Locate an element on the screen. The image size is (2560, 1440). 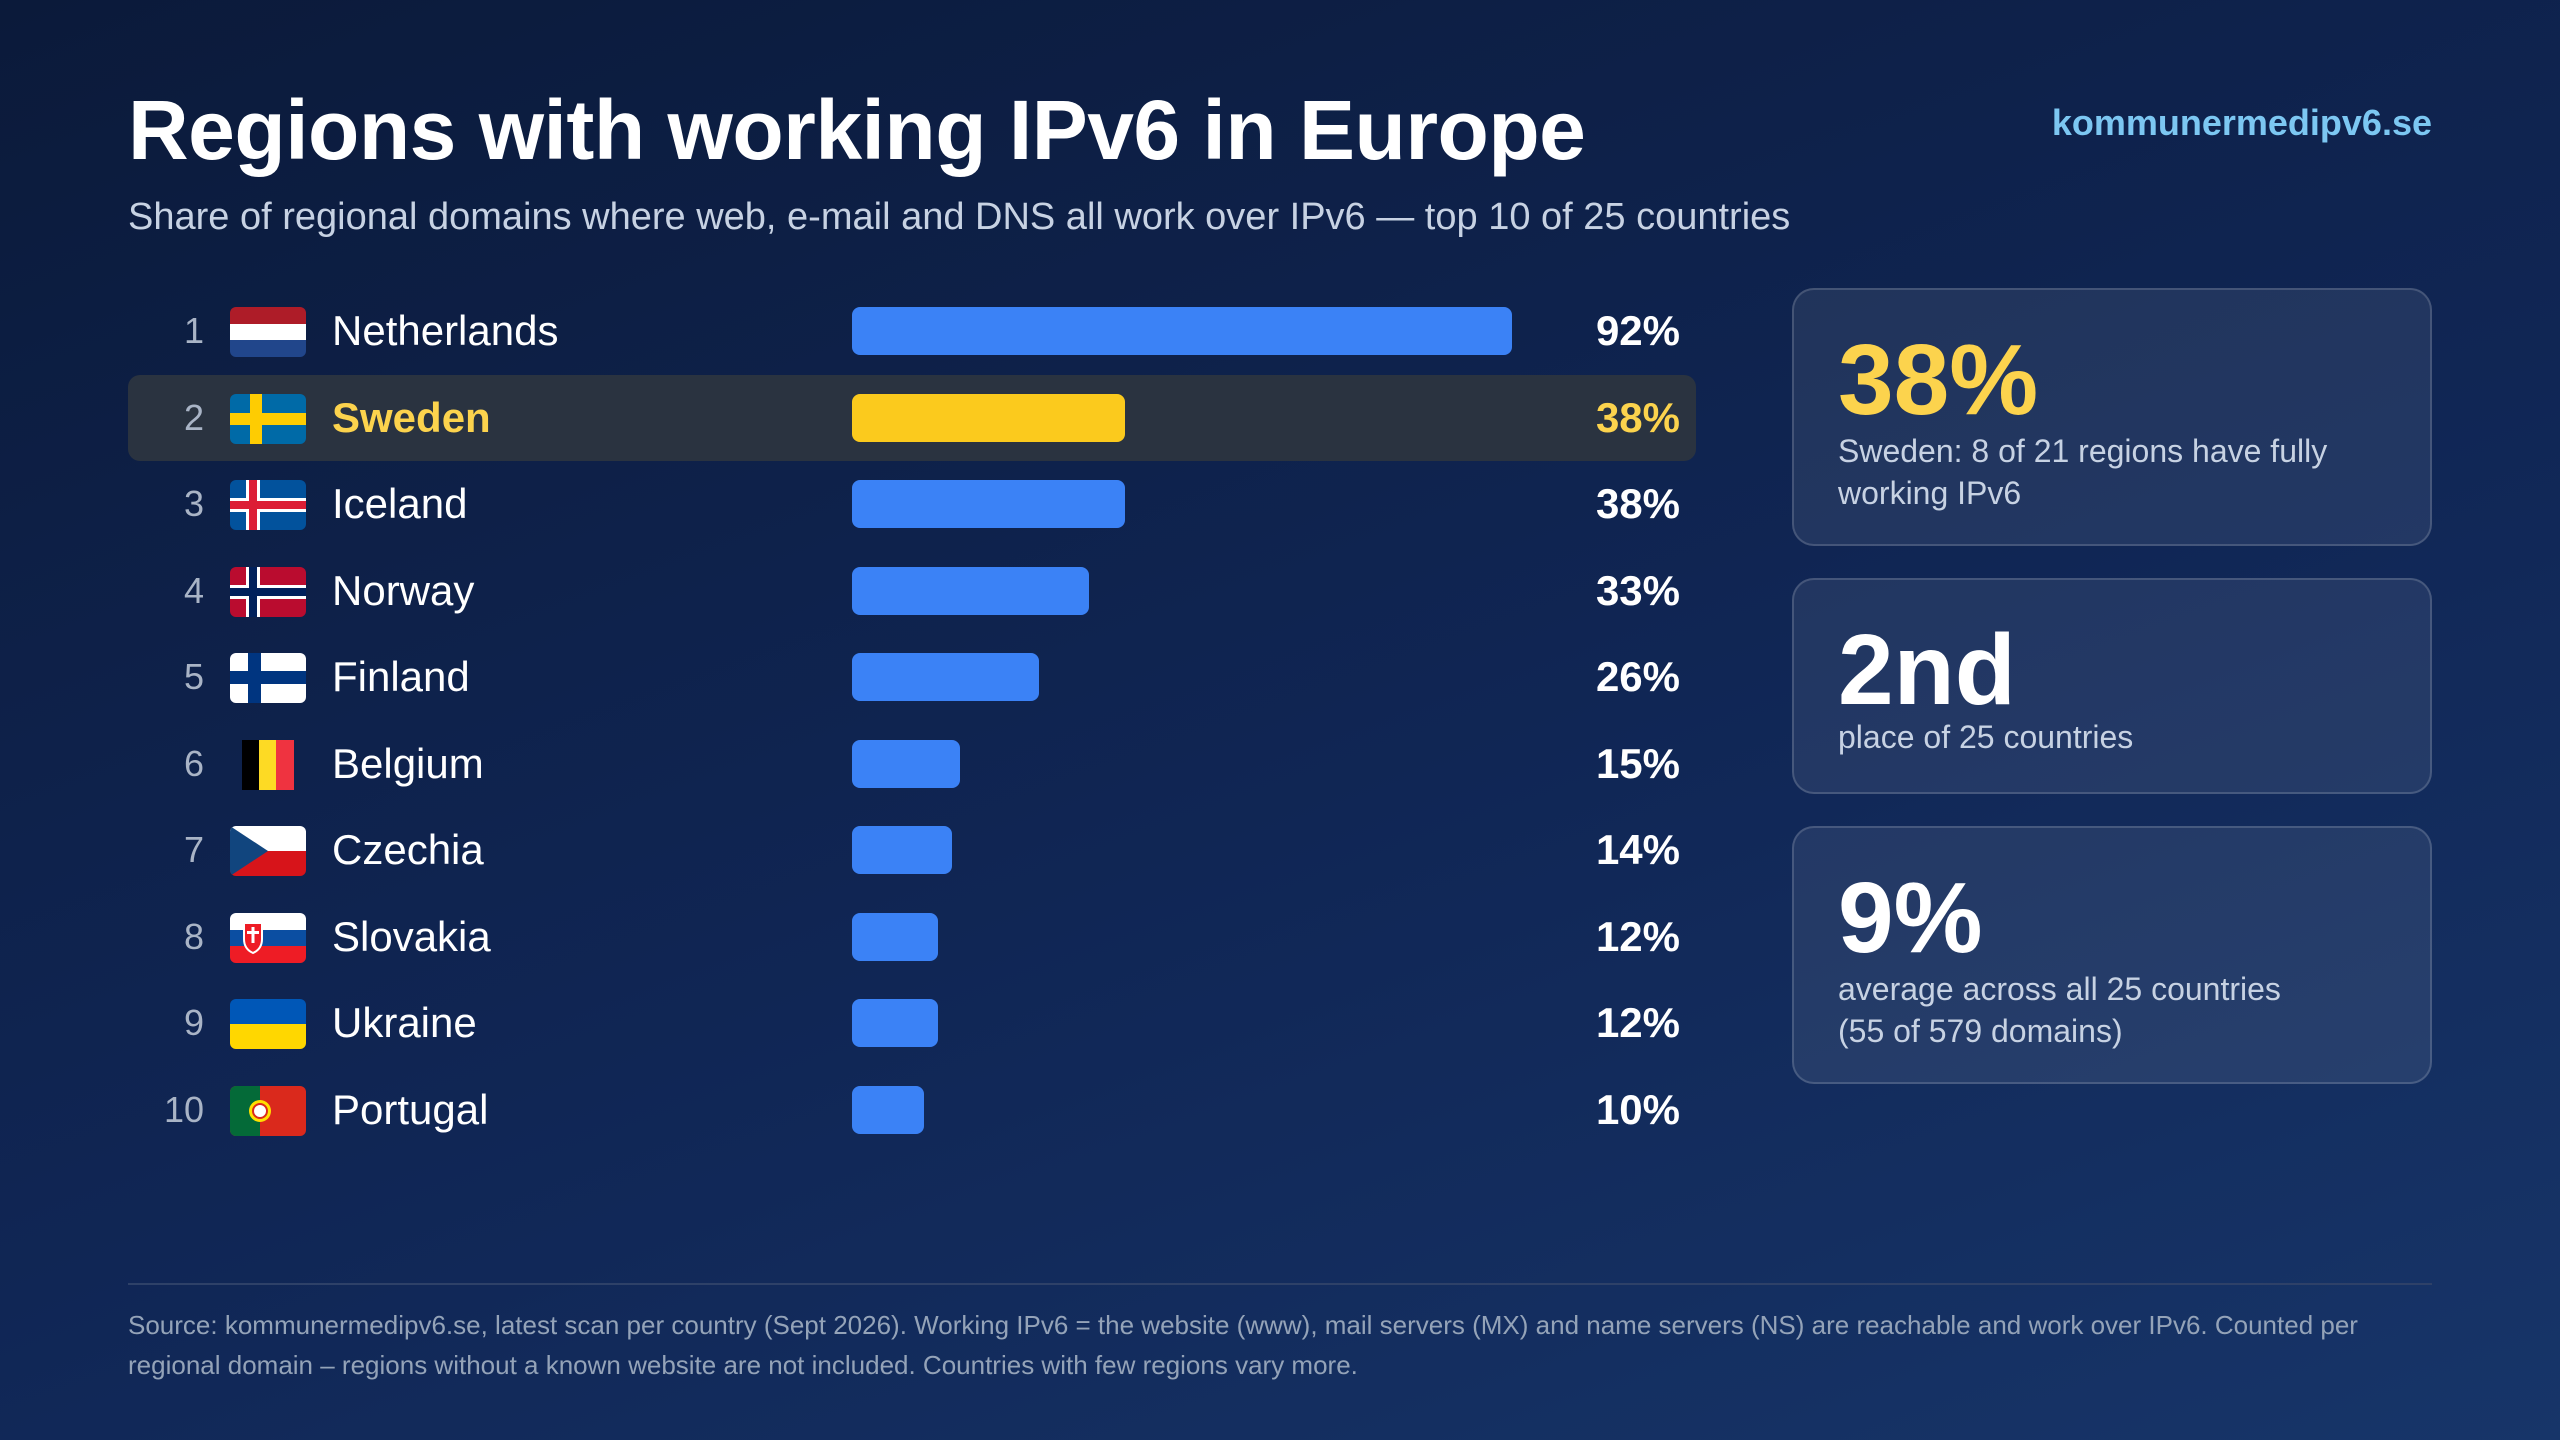
rank-label: 5 is located at coordinates (193, 676).